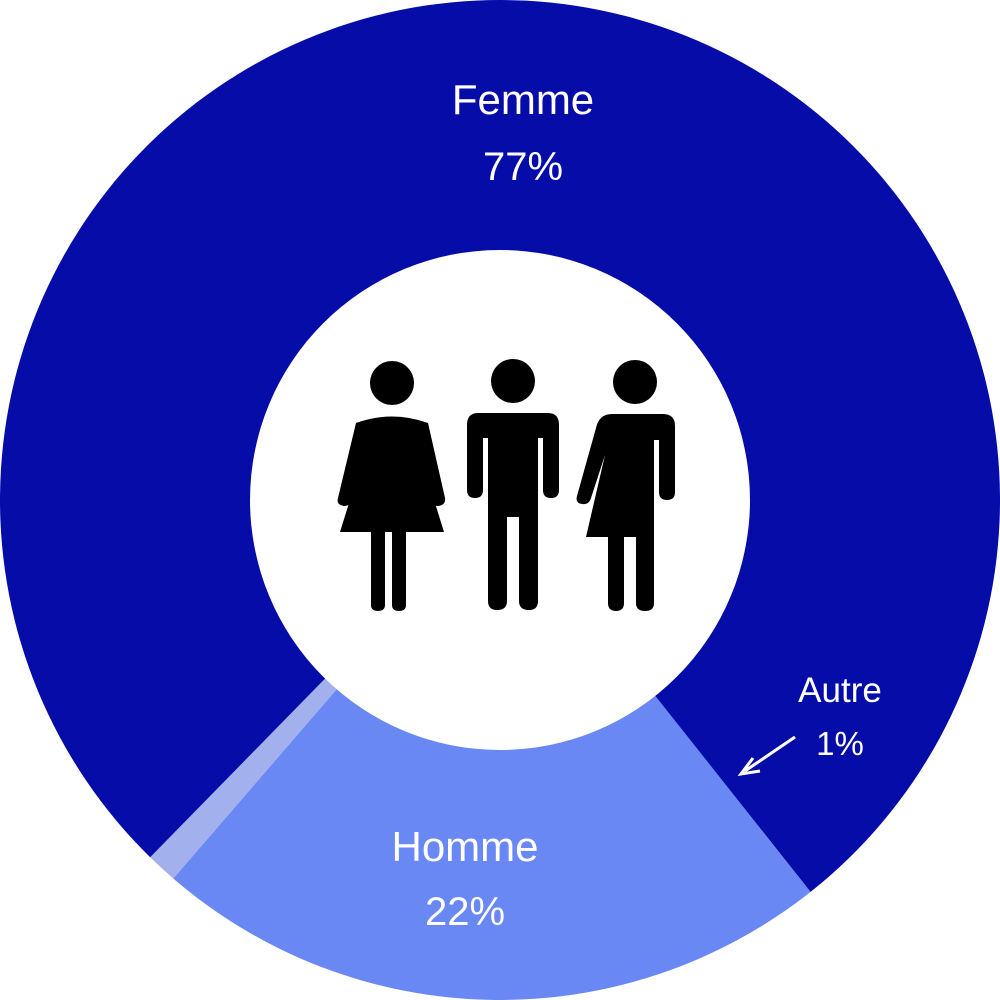 Image resolution: width=1000 pixels, height=1000 pixels. What do you see at coordinates (391, 486) in the screenshot?
I see `woman-figure-icon` at bounding box center [391, 486].